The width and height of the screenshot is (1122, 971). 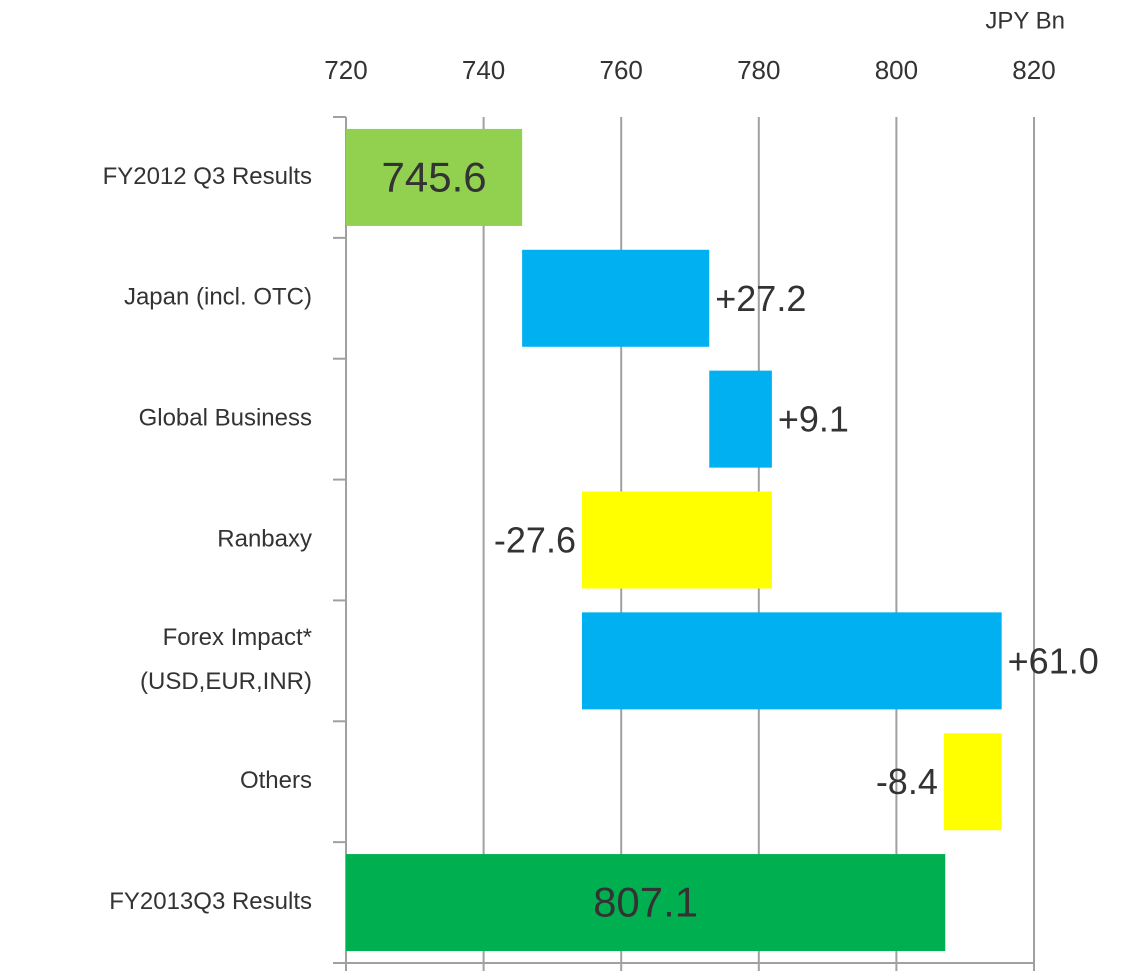 I want to click on x-tick-label: 780, so click(x=758, y=70).